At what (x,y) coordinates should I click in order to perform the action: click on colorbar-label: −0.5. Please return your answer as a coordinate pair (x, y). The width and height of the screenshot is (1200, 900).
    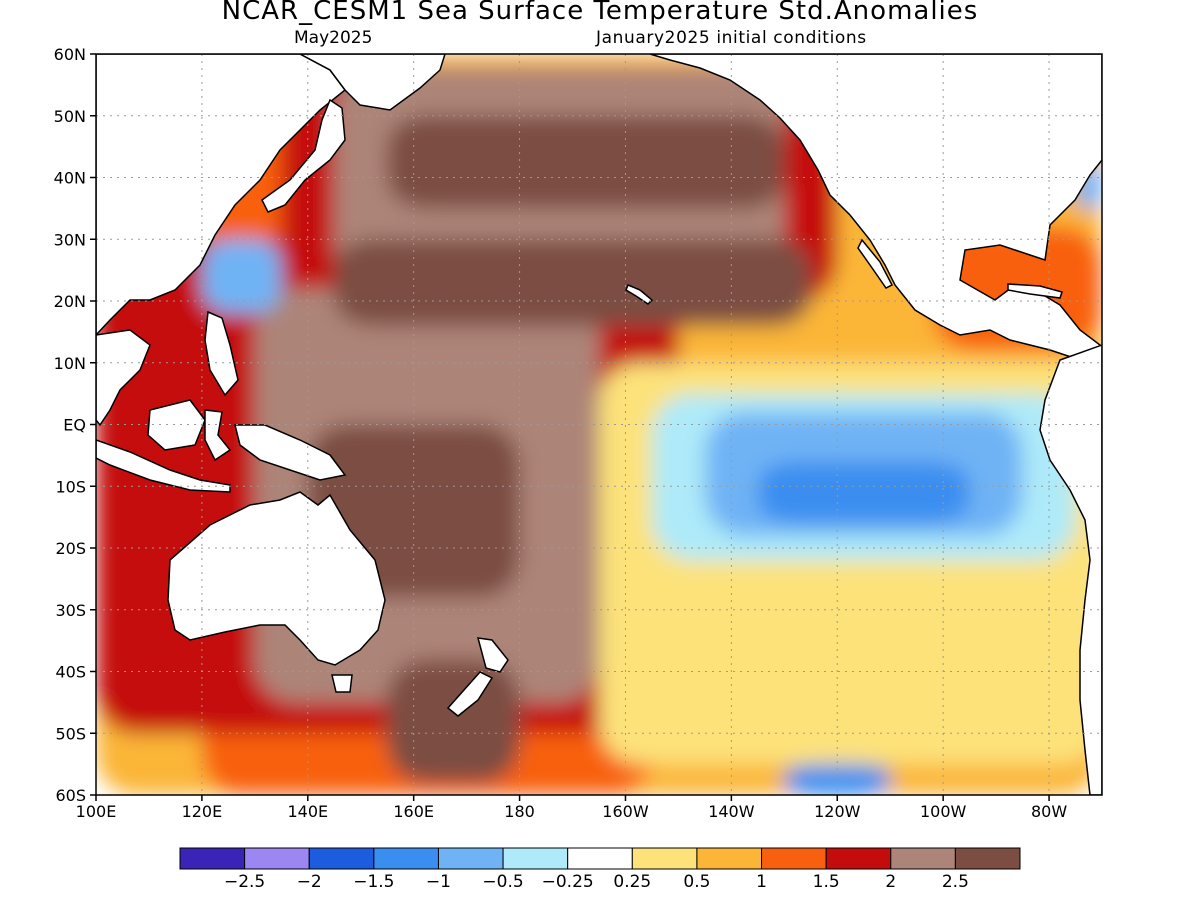
    Looking at the image, I should click on (502, 882).